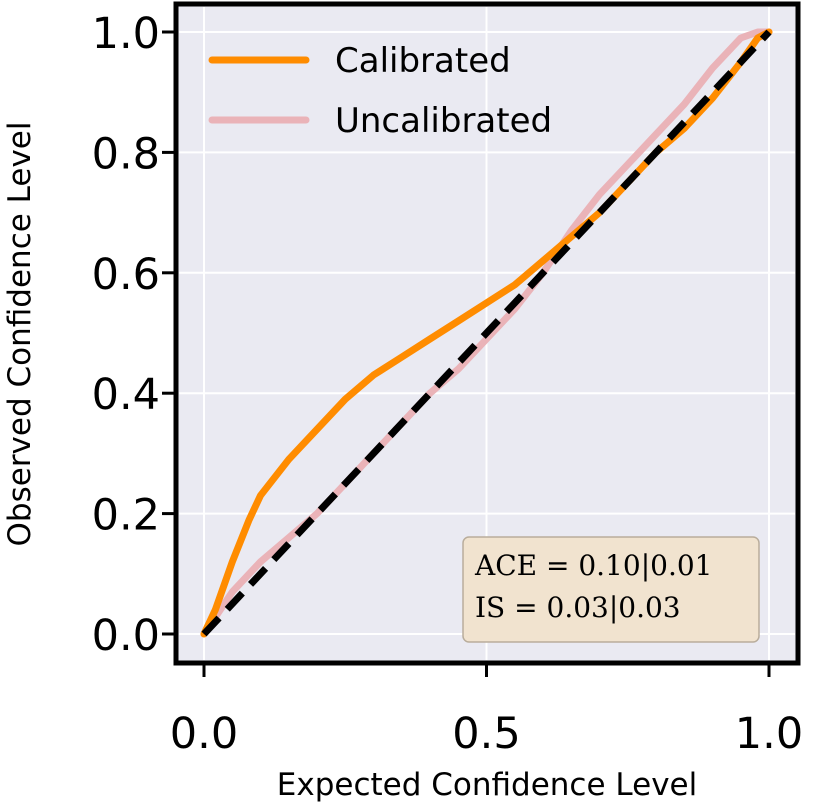 Image resolution: width=813 pixels, height=808 pixels. I want to click on y-tick-label: 0.6, so click(126, 275).